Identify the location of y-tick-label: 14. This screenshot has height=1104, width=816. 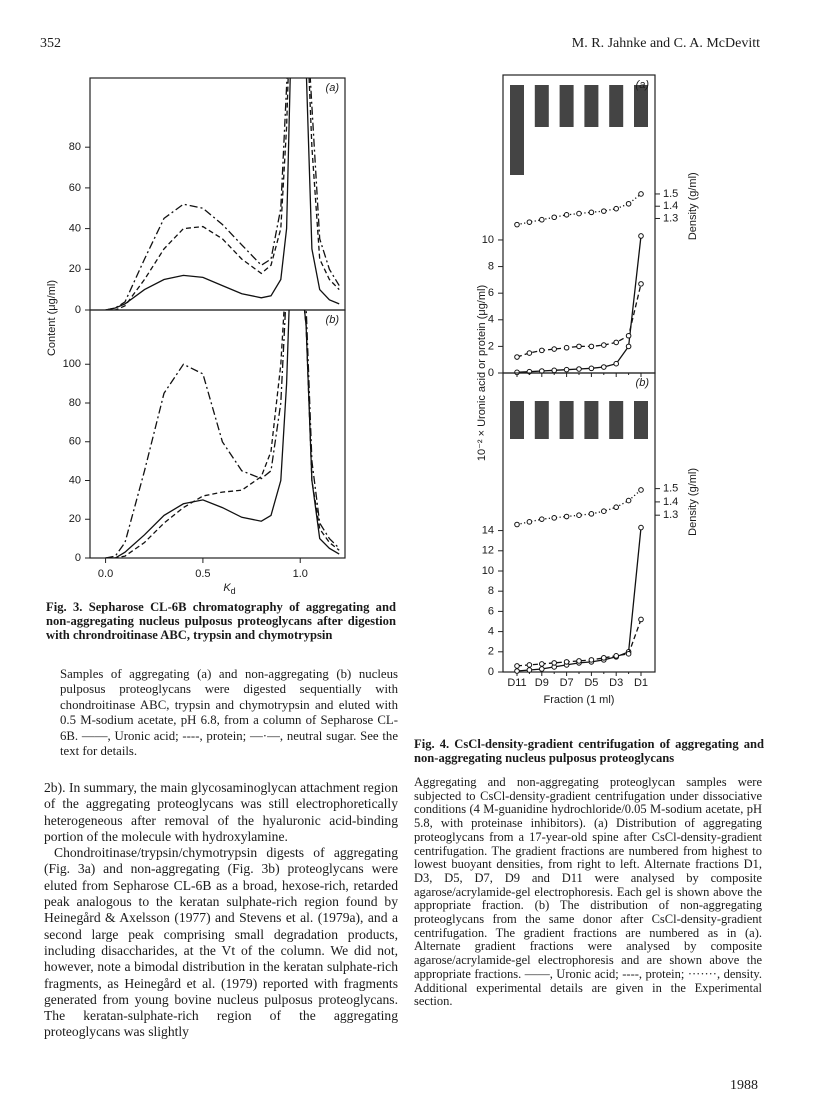
(488, 530).